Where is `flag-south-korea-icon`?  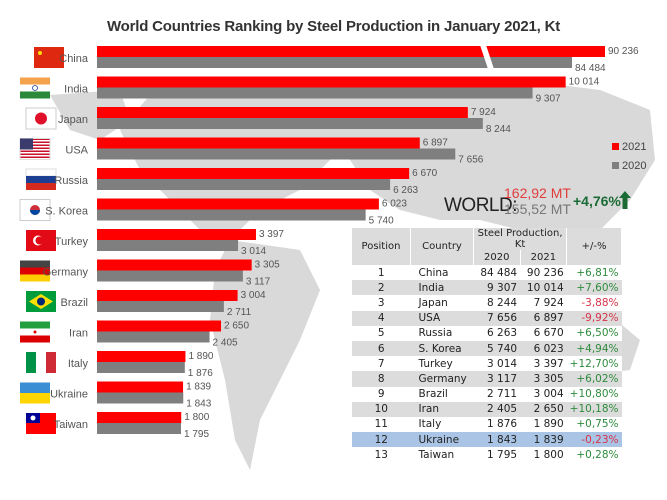
flag-south-korea-icon is located at coordinates (35, 210).